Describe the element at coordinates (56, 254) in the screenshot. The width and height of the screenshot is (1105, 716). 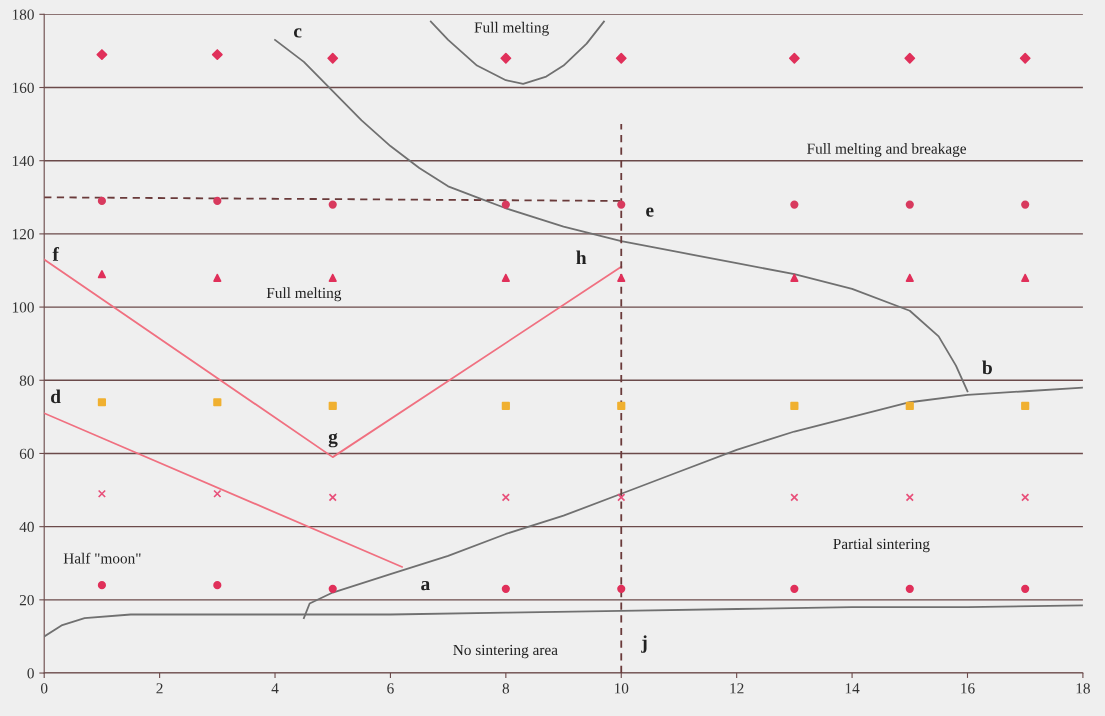
I see `annotation: f` at that location.